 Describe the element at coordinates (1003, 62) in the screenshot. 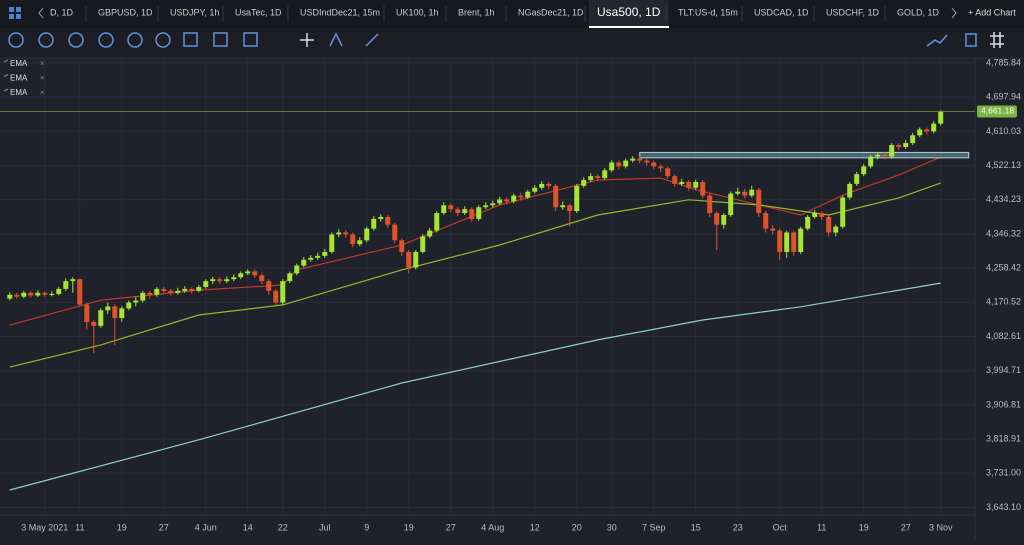

I see `y-tick-label: 4,785.84` at that location.